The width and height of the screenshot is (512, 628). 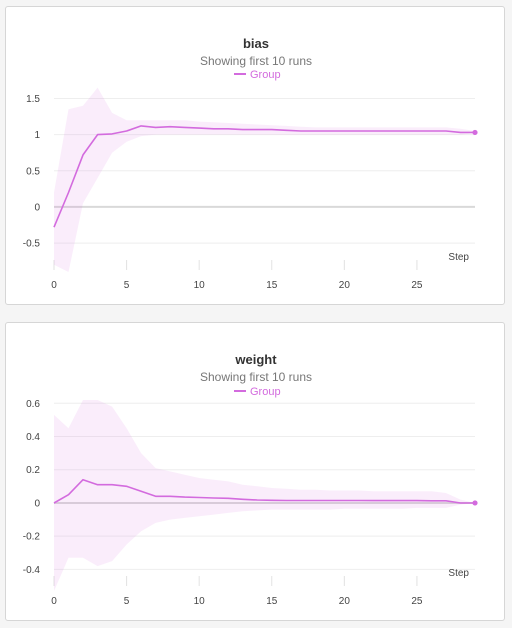 I want to click on chart-title: weight, so click(x=255, y=359).